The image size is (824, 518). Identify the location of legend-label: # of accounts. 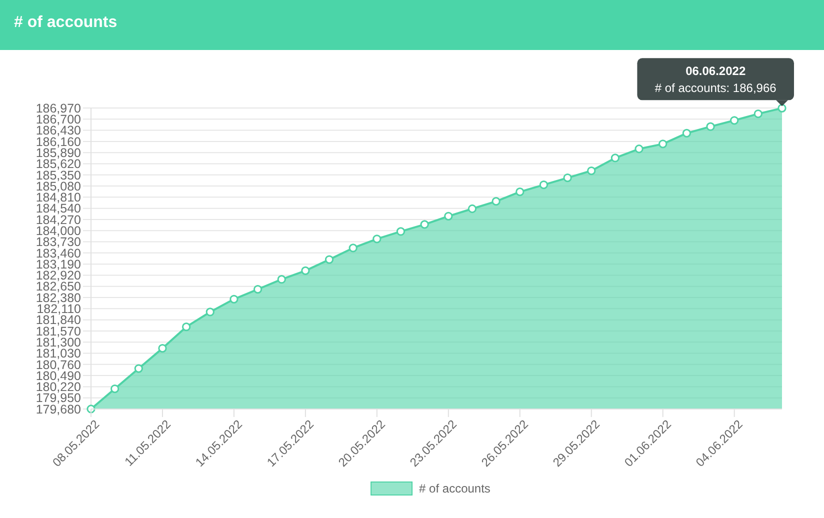
(454, 489).